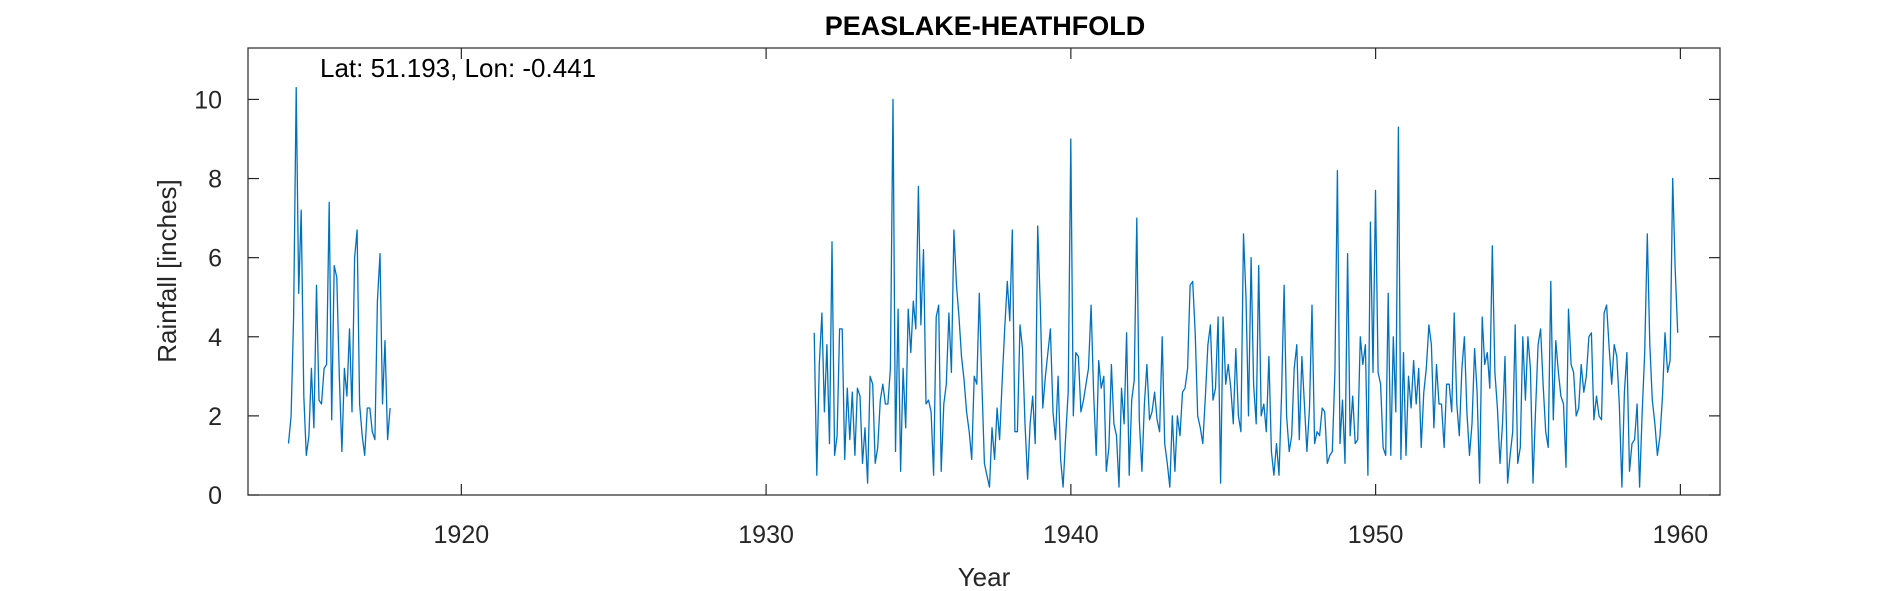 The image size is (1890, 591). What do you see at coordinates (167, 271) in the screenshot?
I see `y-axis-label: Rainfall [inches]` at bounding box center [167, 271].